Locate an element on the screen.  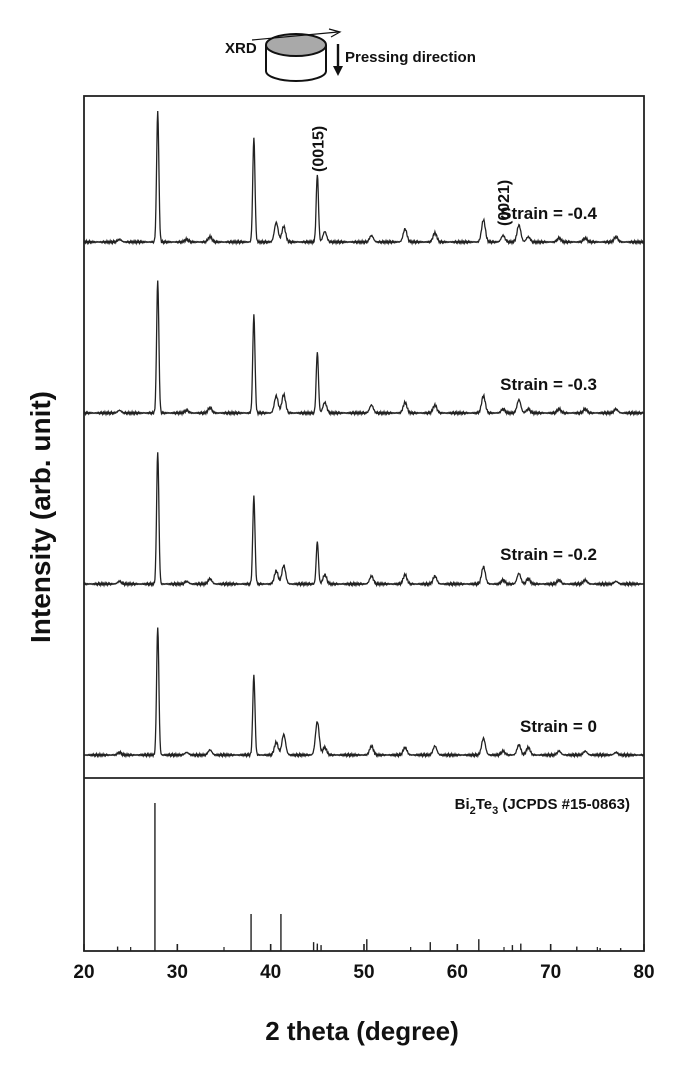
x-tick-label: 50 is located at coordinates (363, 972).